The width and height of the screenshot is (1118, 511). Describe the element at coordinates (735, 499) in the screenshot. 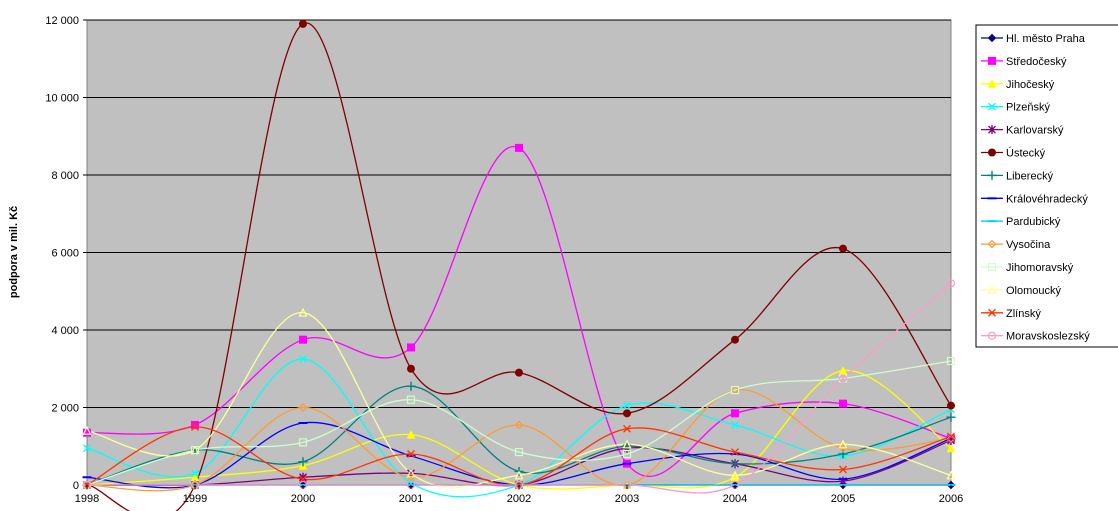

I see `x-tick-label: 2004` at that location.